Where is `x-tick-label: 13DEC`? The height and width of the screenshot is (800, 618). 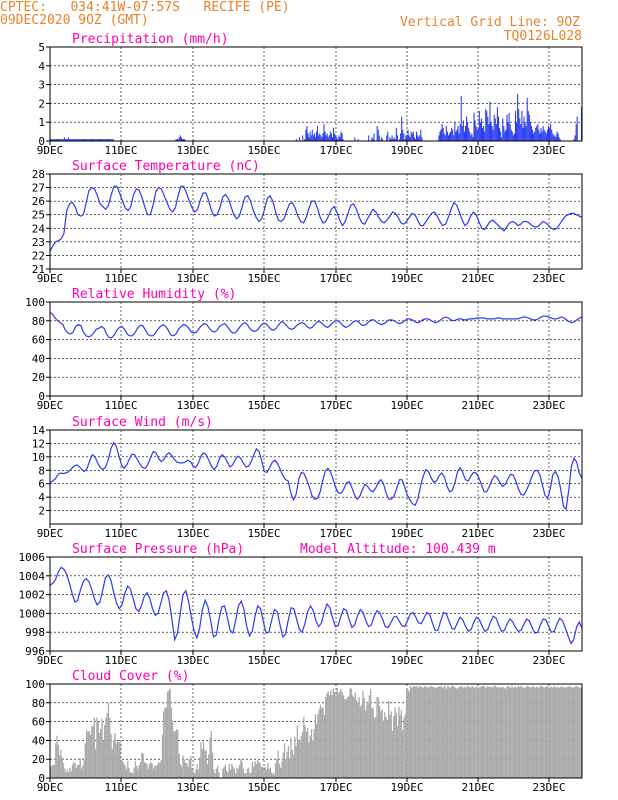
x-tick-label: 13DEC is located at coordinates (192, 660).